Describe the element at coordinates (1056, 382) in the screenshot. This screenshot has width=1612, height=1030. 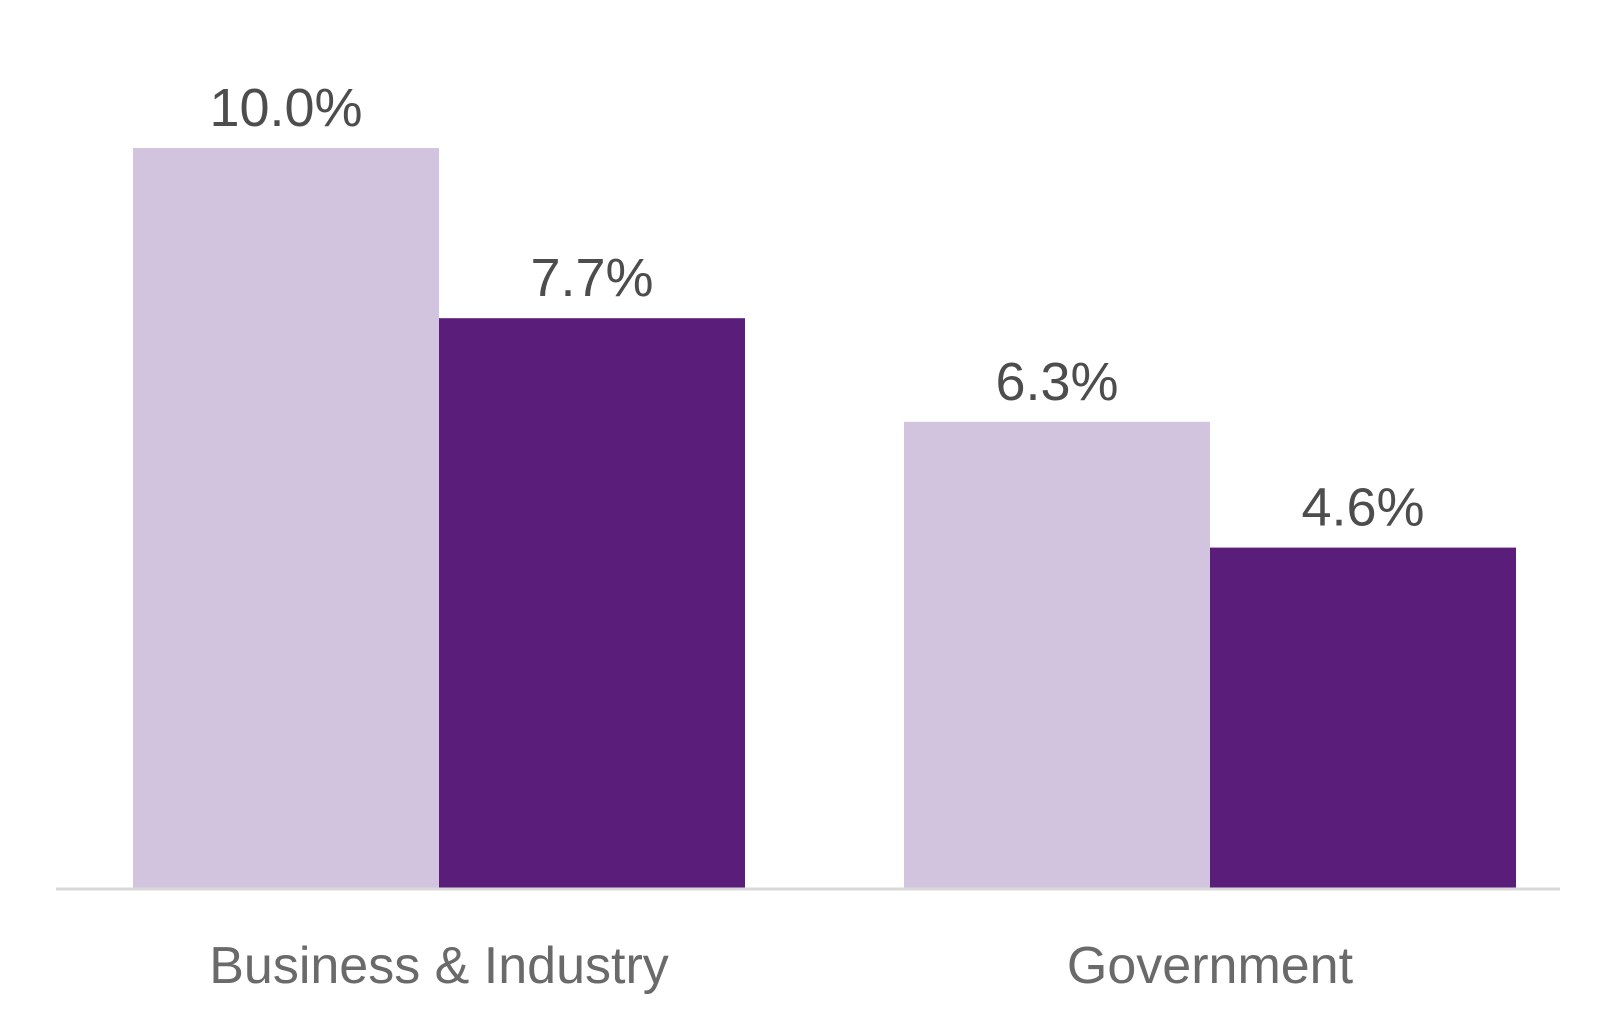
I see `data-label-2-series-1: 6.3%` at that location.